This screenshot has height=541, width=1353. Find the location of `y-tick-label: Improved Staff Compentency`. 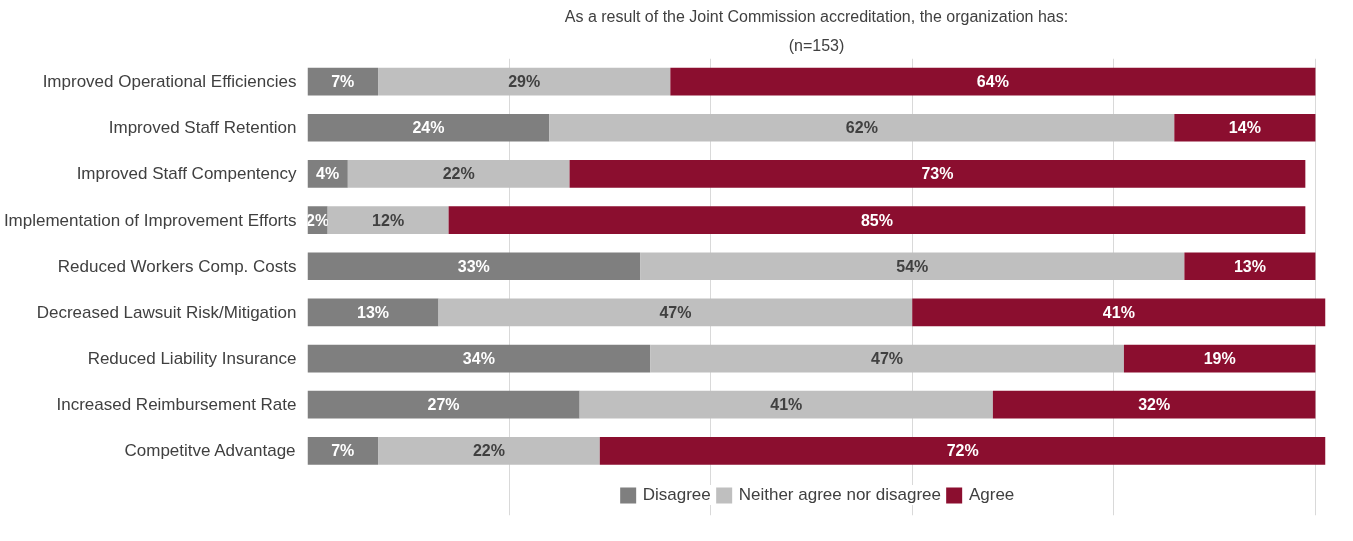

y-tick-label: Improved Staff Compentency is located at coordinates (186, 174).